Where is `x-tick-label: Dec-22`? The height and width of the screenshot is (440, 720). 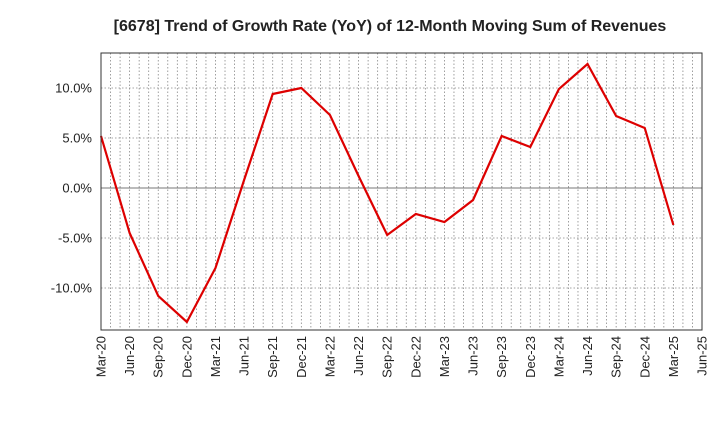
x-tick-label: Dec-22 is located at coordinates (415, 357).